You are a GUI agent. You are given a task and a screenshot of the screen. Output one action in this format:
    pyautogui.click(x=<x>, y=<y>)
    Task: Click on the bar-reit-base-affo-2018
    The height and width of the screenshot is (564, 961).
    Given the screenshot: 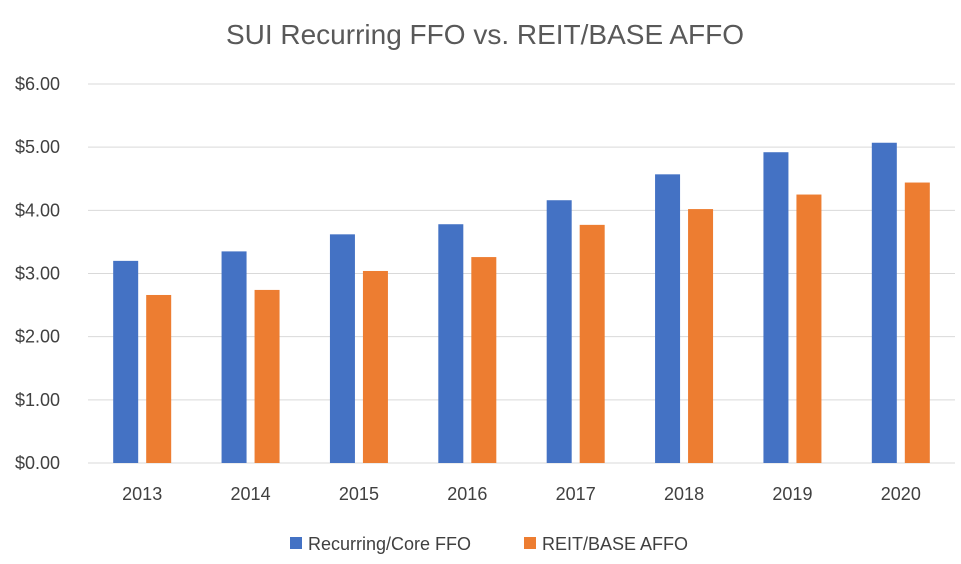 What is the action you would take?
    pyautogui.click(x=701, y=336)
    